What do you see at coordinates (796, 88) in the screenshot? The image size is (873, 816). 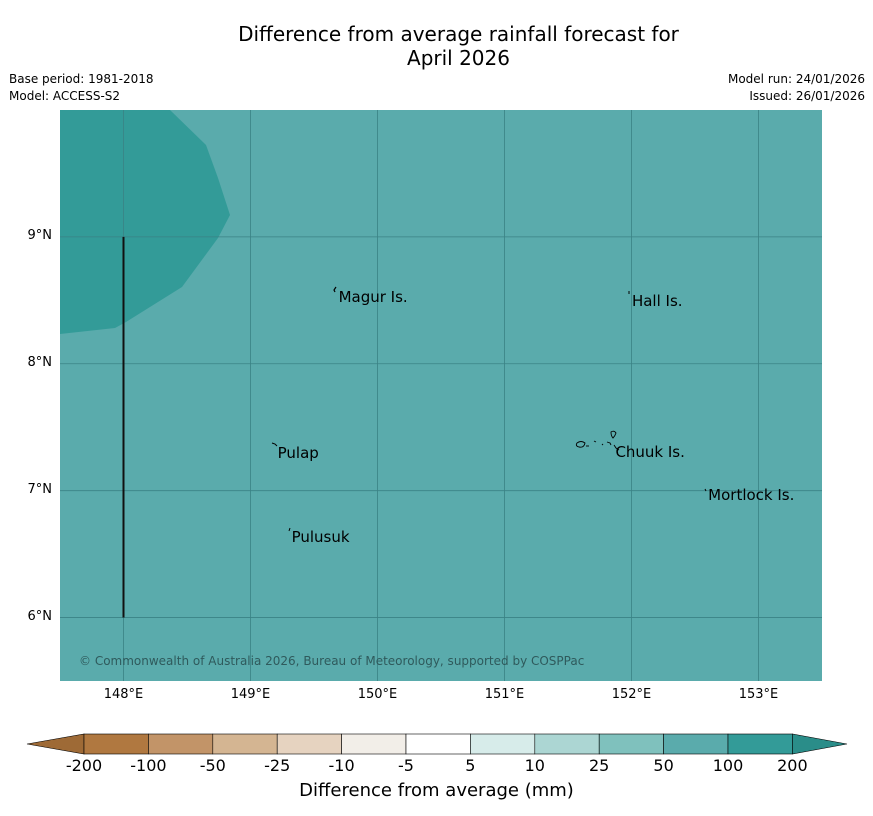 I see `metadata-right: Model run: 24/01/2026 Issued: 26/01/2026` at bounding box center [796, 88].